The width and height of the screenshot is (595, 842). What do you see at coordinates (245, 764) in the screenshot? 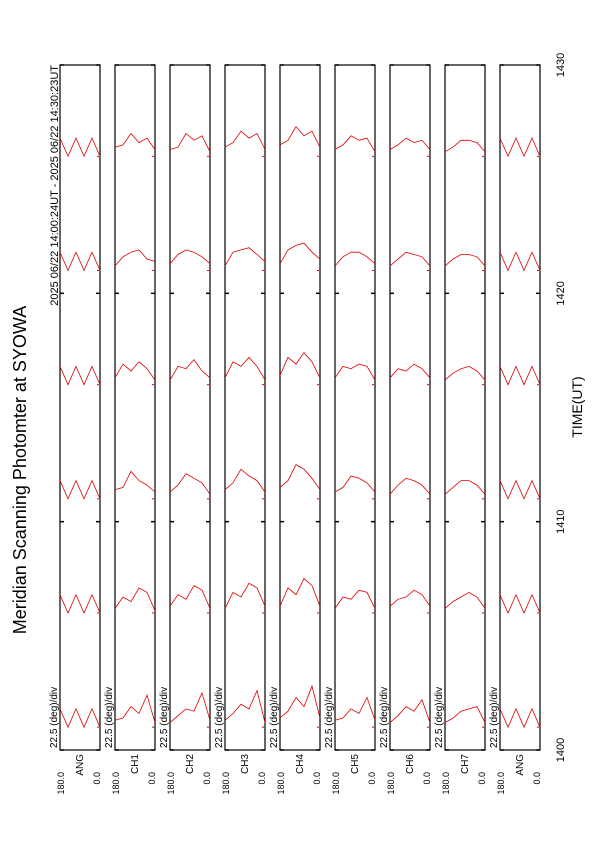
I see `panel-name: CH3` at bounding box center [245, 764].